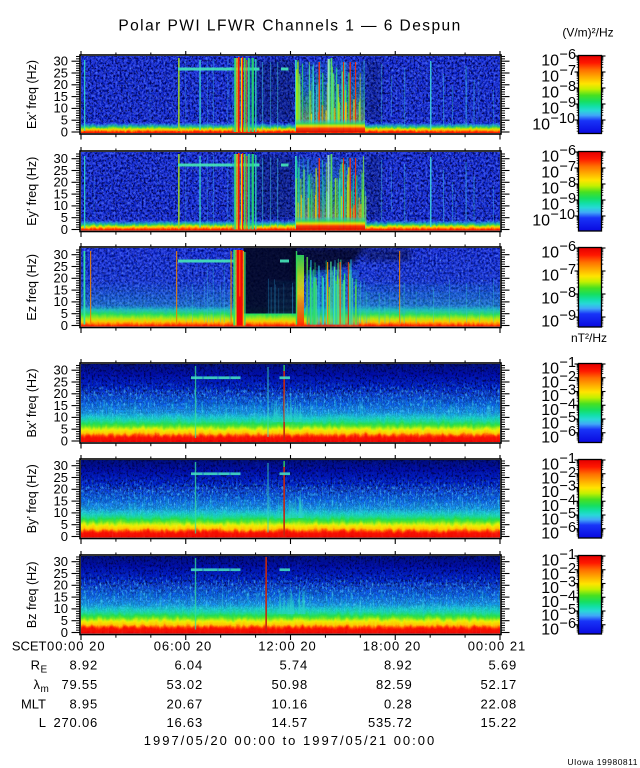 The image size is (640, 768). What do you see at coordinates (29, 646) in the screenshot?
I see `svg-text: SCET` at bounding box center [29, 646].